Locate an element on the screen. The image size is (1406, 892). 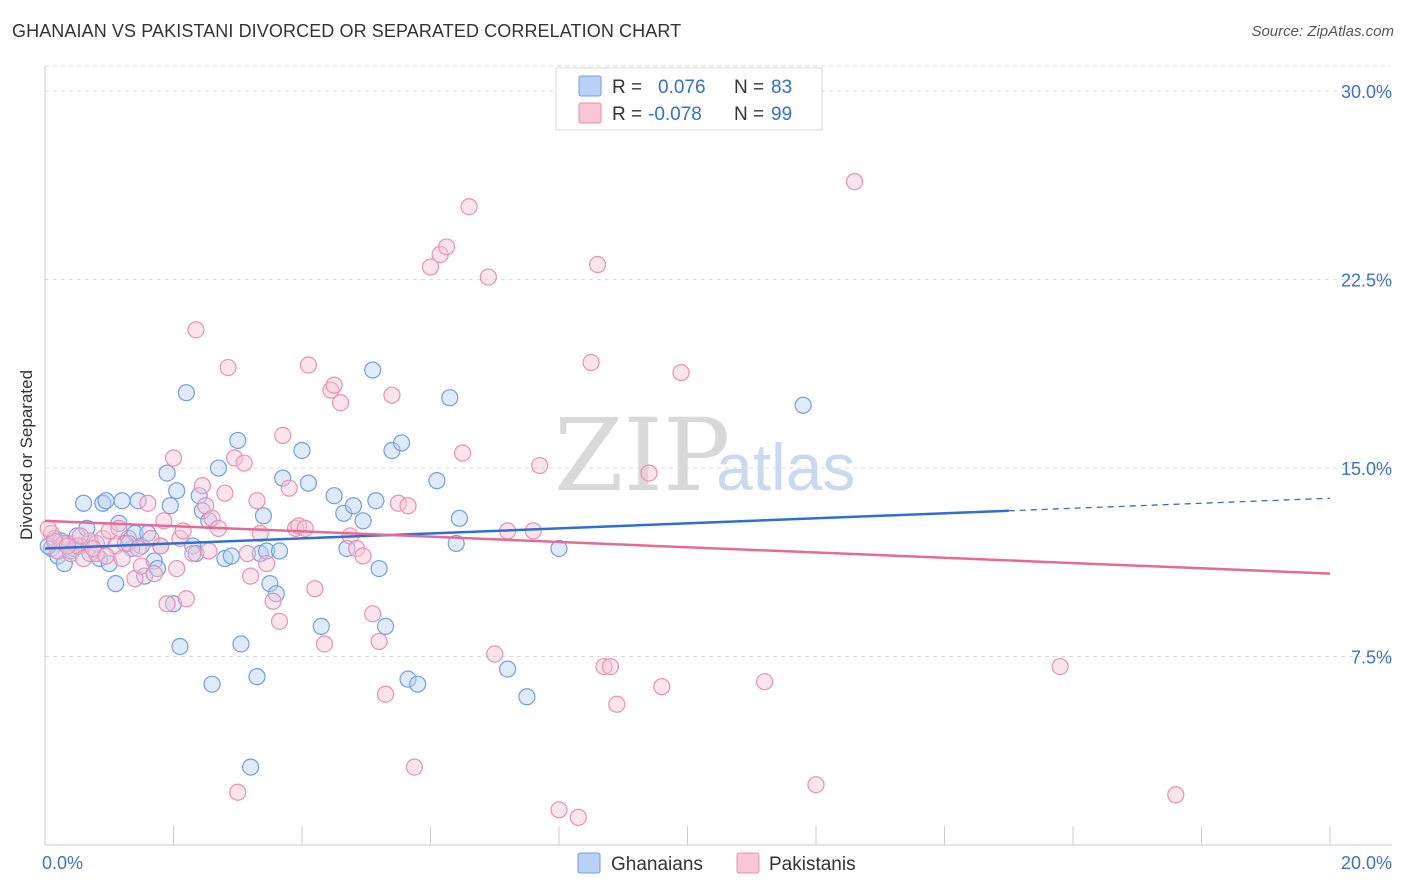
watermark-zip: ZIP is located at coordinates (642, 455).